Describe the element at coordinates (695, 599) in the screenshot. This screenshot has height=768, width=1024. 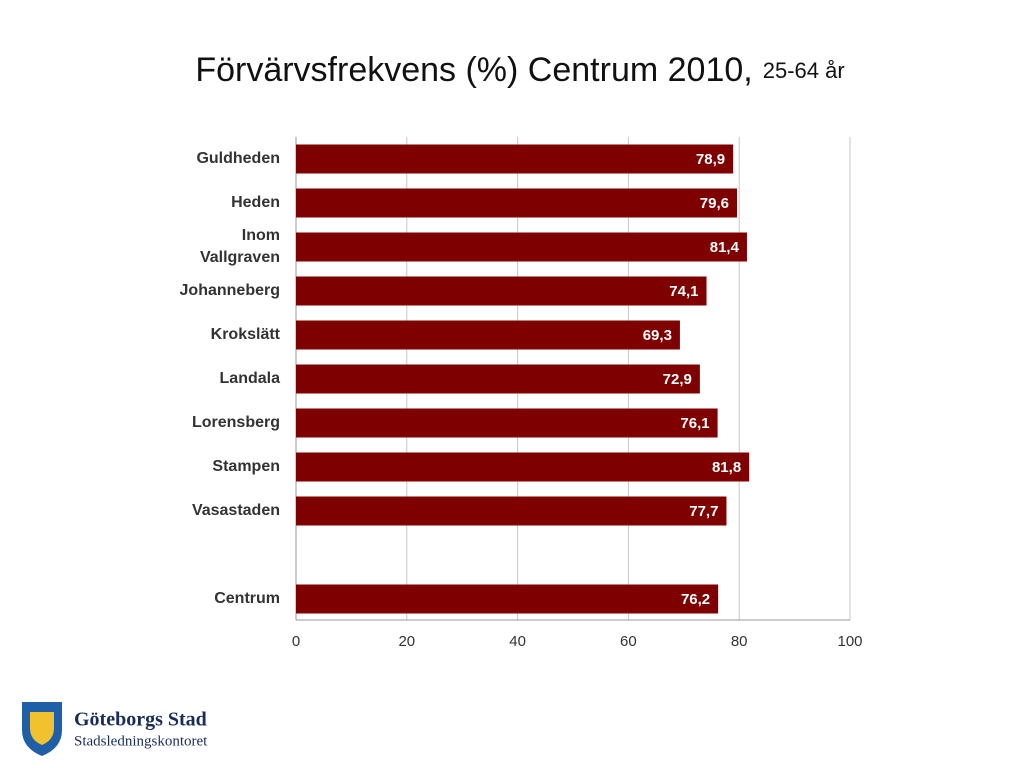
I see `value-label: 76,2` at that location.